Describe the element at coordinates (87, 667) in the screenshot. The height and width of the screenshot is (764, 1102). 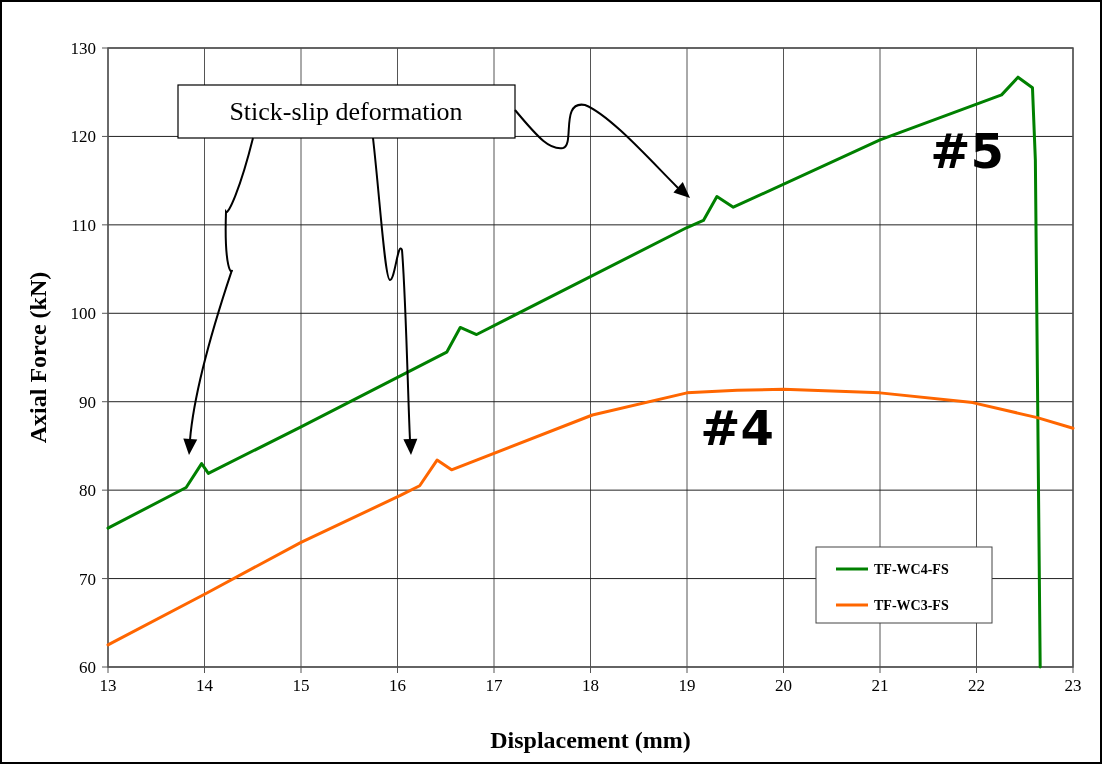
I see `y-tick-label: 60` at that location.